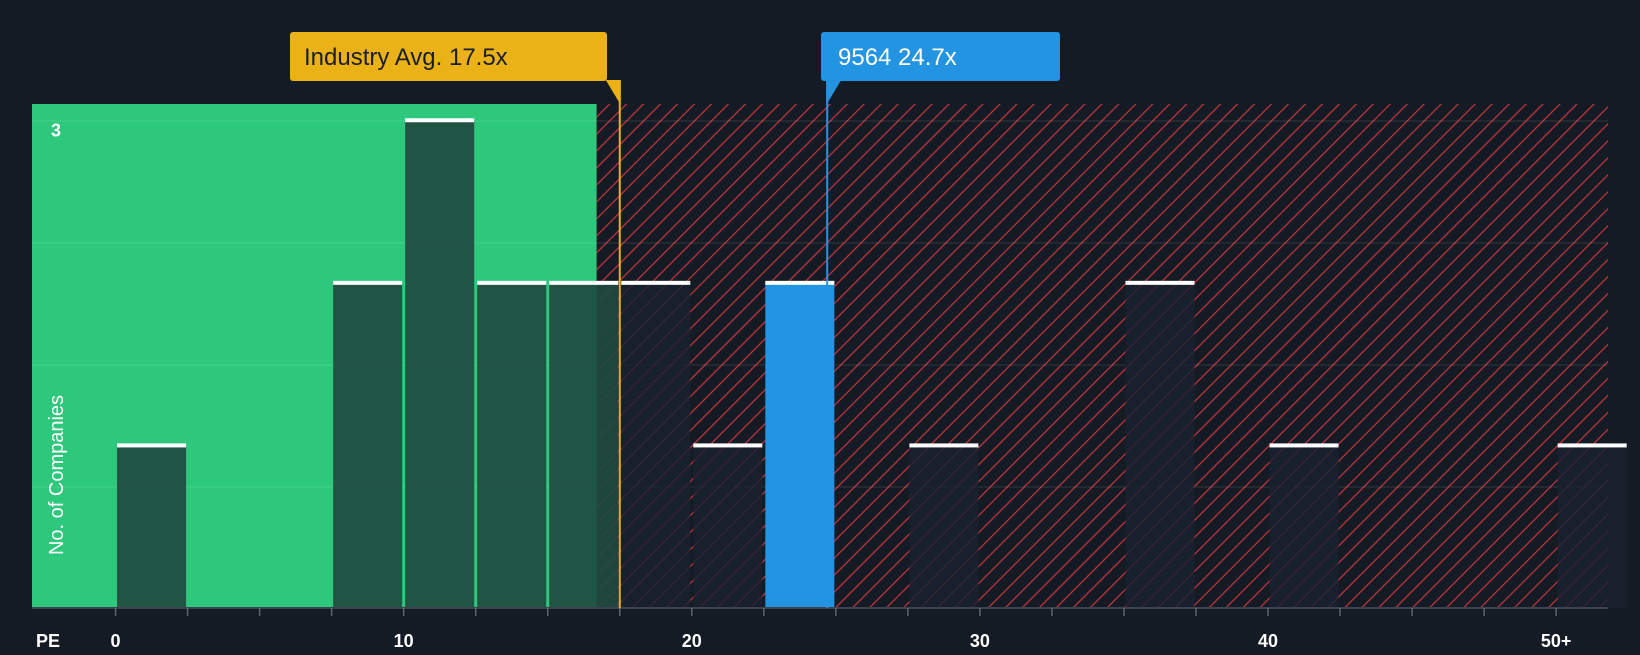 Image resolution: width=1640 pixels, height=655 pixels. What do you see at coordinates (404, 640) in the screenshot?
I see `x-tick-label: 10` at bounding box center [404, 640].